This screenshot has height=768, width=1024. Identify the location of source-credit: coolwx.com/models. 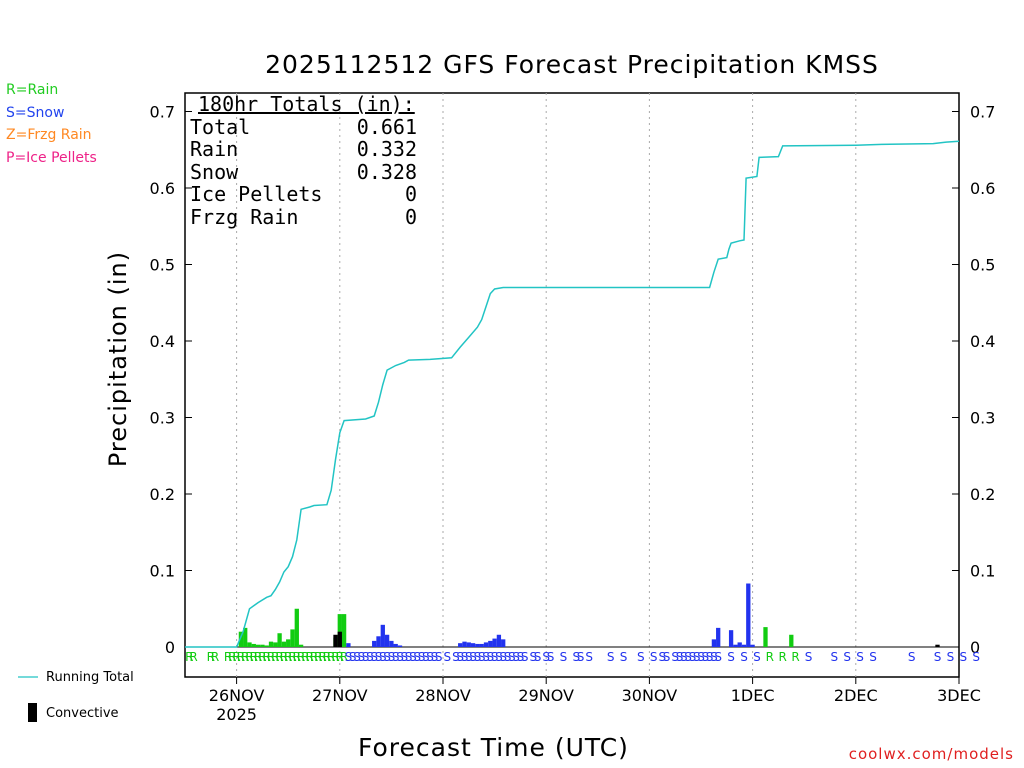
(931, 754).